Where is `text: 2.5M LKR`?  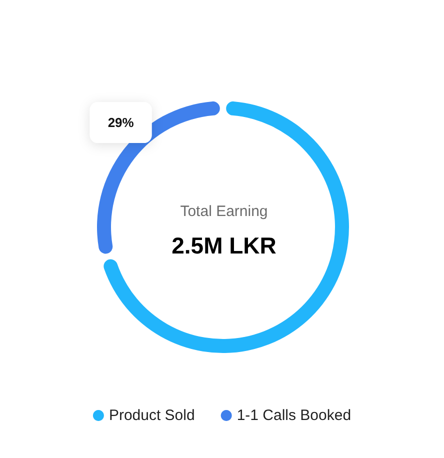
text: 2.5M LKR is located at coordinates (224, 245).